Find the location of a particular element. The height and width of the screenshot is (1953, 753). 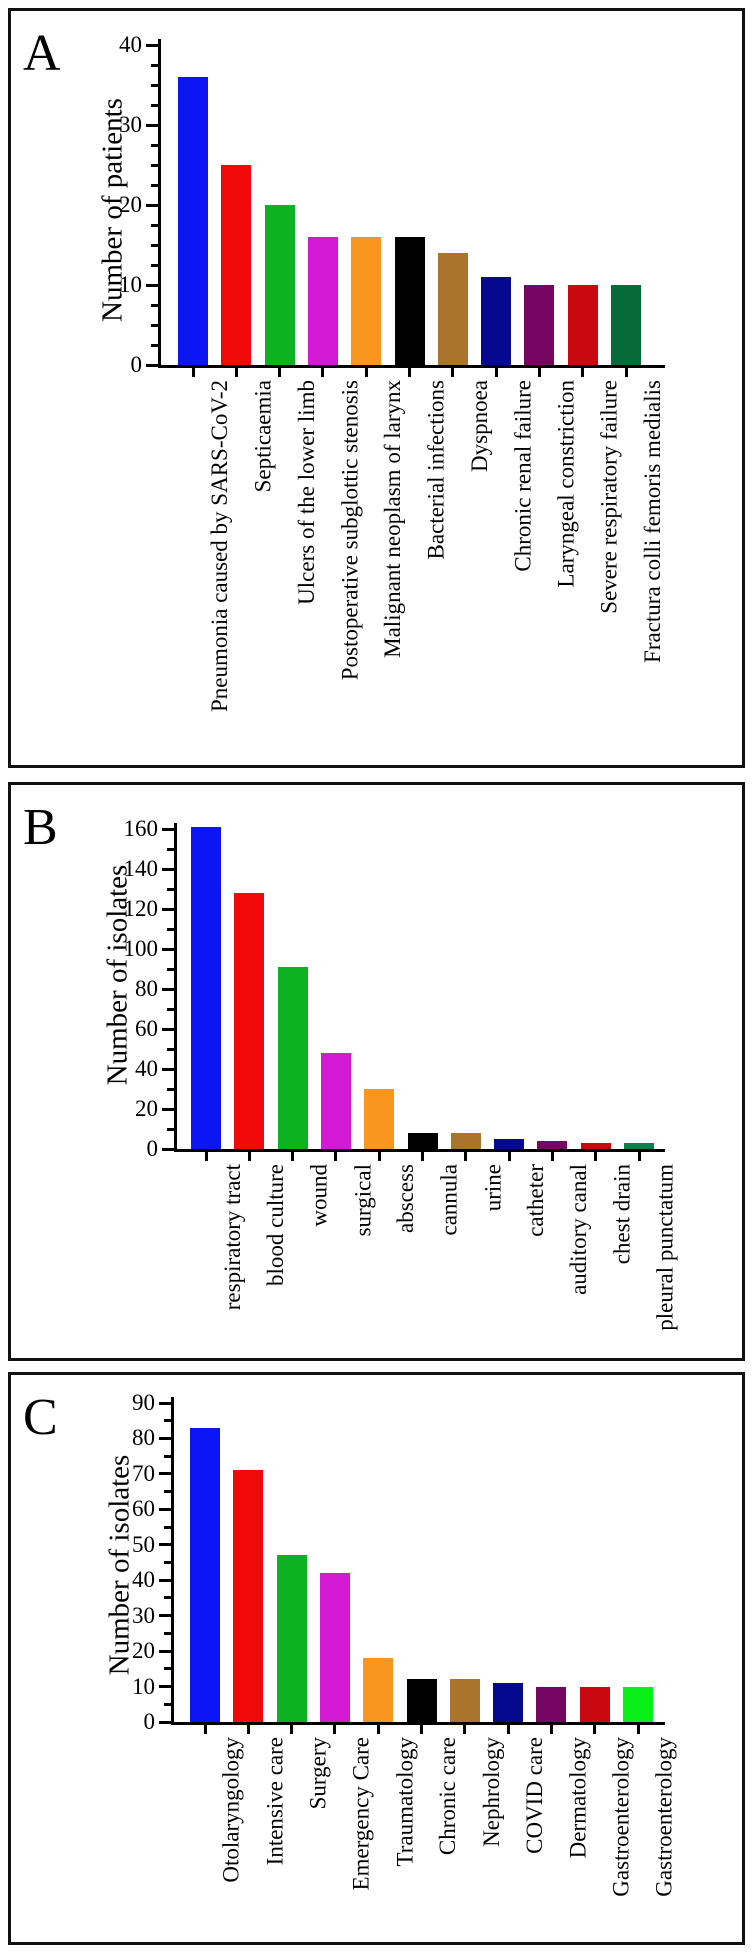

x-tick-label: cannula is located at coordinates (449, 1200).